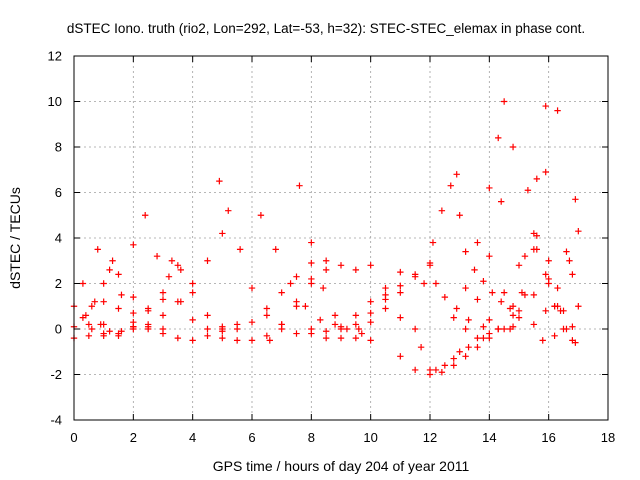  What do you see at coordinates (58, 283) in the screenshot?
I see `y-tick-label: 2` at bounding box center [58, 283].